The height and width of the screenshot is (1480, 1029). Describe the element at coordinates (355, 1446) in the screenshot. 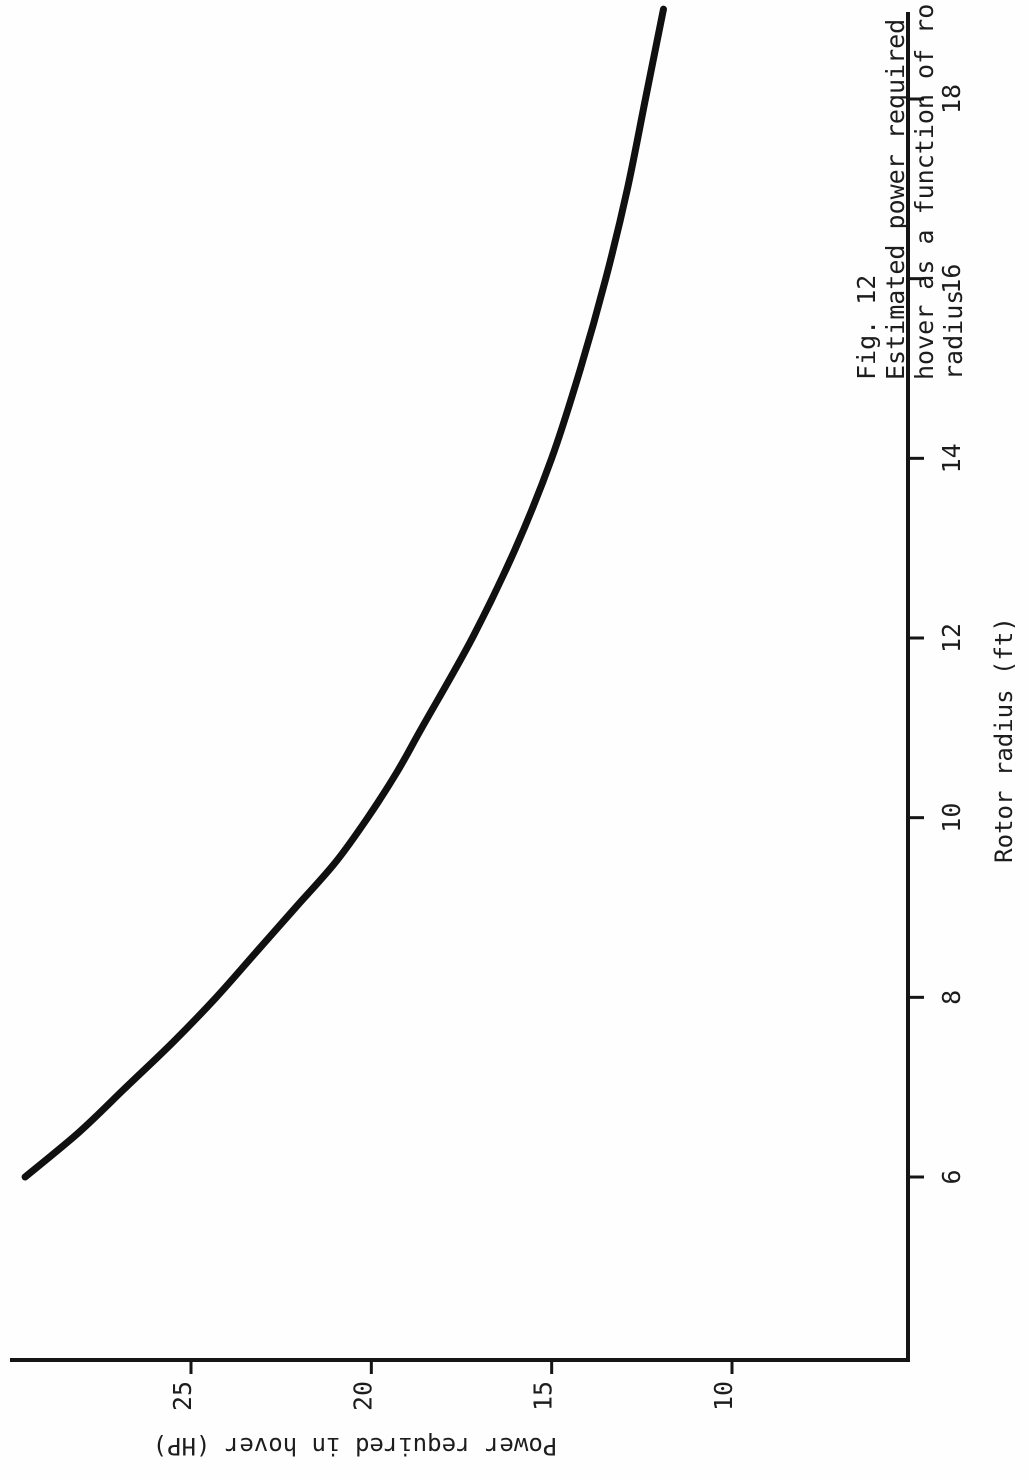

I see `y-axis-label: Power required in hover (HP)` at that location.